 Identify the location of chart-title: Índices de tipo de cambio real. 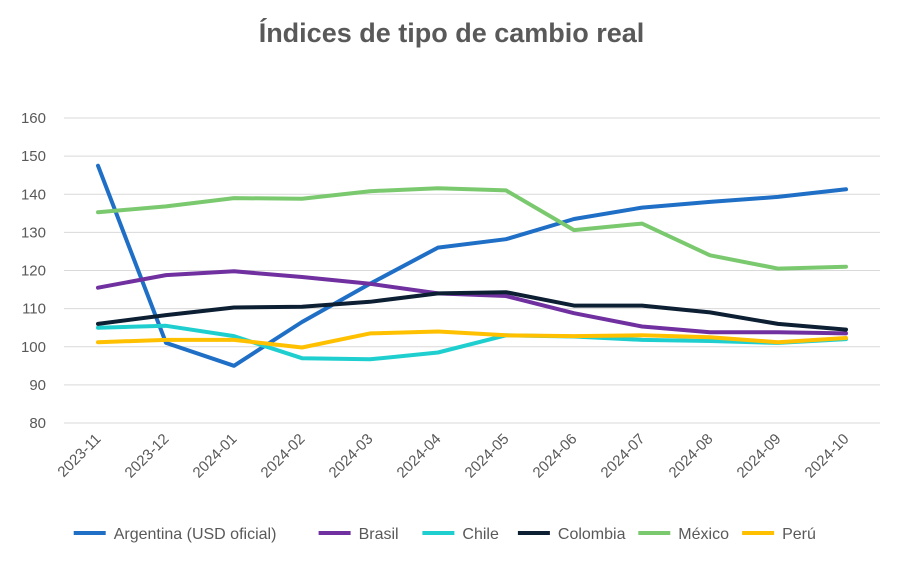
(451, 33).